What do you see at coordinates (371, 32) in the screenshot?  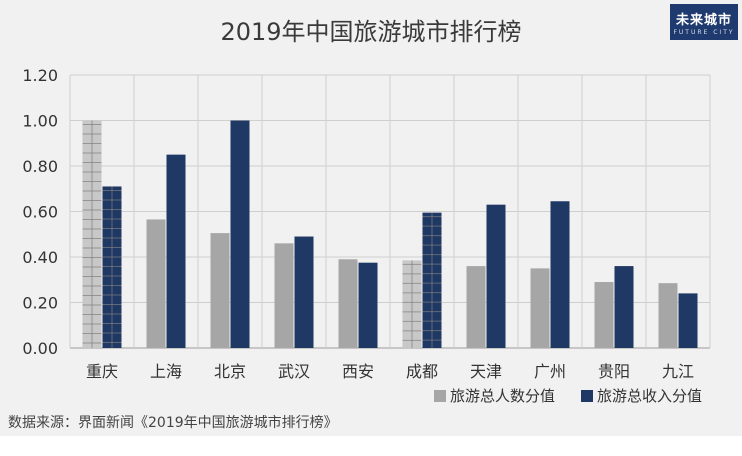 I see `chart-title: 2019年中国旅游城市排行榜` at bounding box center [371, 32].